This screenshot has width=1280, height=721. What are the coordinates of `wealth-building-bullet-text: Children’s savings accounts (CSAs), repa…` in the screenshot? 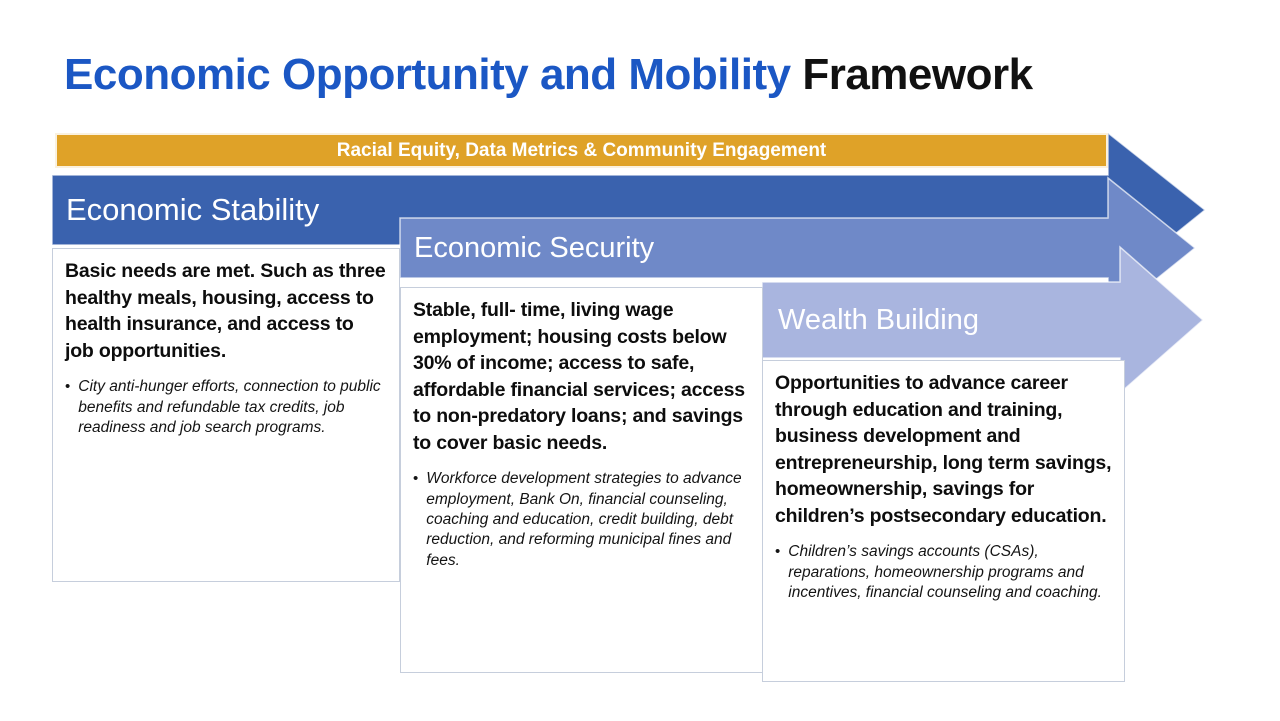 It's located at (945, 572).